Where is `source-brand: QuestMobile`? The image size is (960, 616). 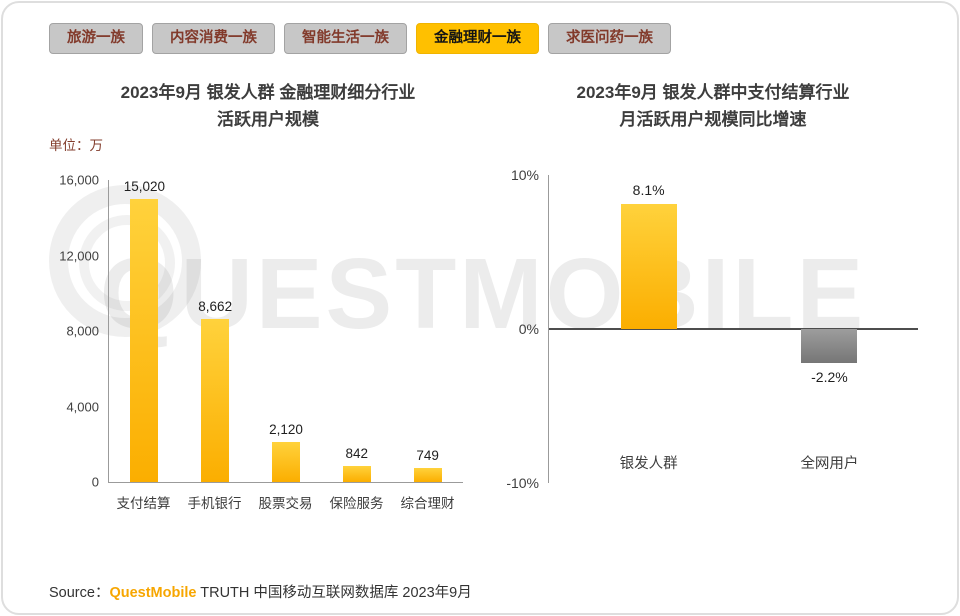
source-brand: QuestMobile is located at coordinates (153, 593).